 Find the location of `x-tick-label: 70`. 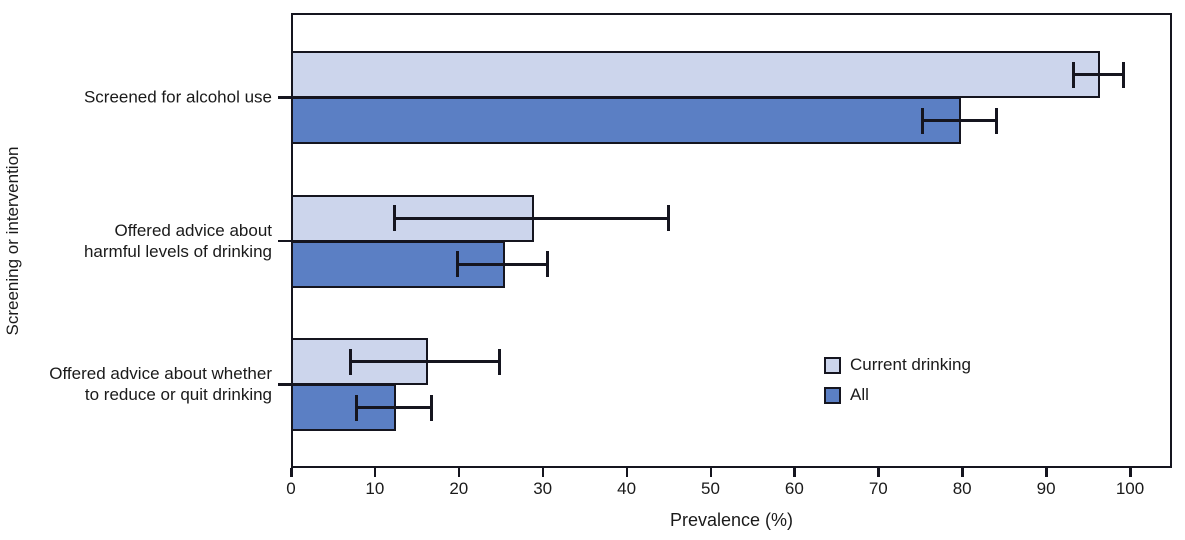

x-tick-label: 70 is located at coordinates (878, 488).